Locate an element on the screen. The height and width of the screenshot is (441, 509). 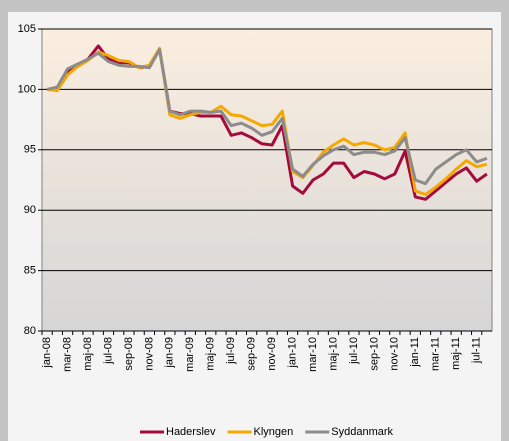
x-tick-label: mar-09 is located at coordinates (190, 354).